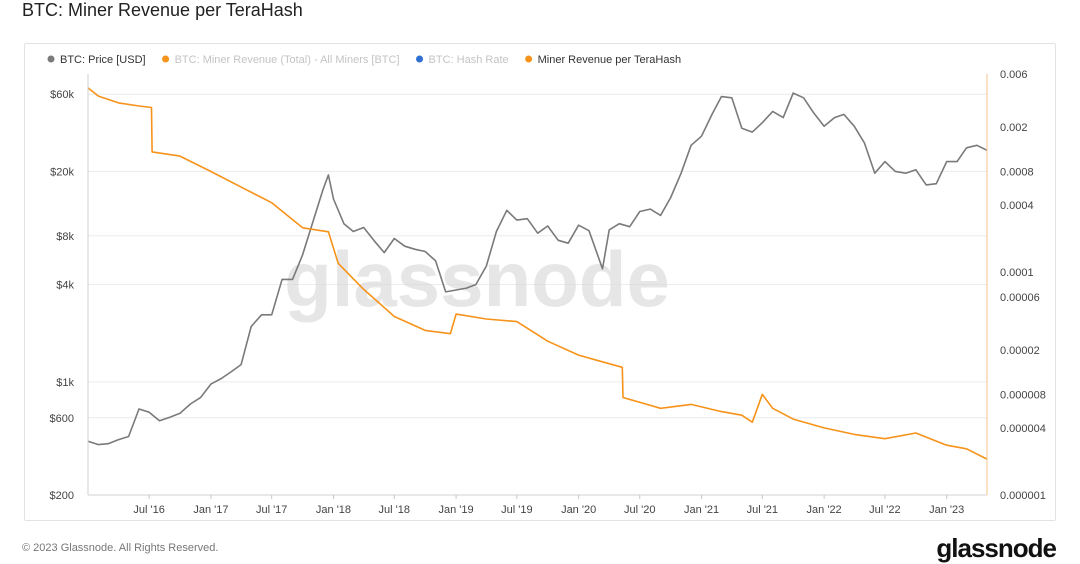 This screenshot has height=564, width=1080. What do you see at coordinates (946, 510) in the screenshot?
I see `x-tick-label: Jan '23` at bounding box center [946, 510].